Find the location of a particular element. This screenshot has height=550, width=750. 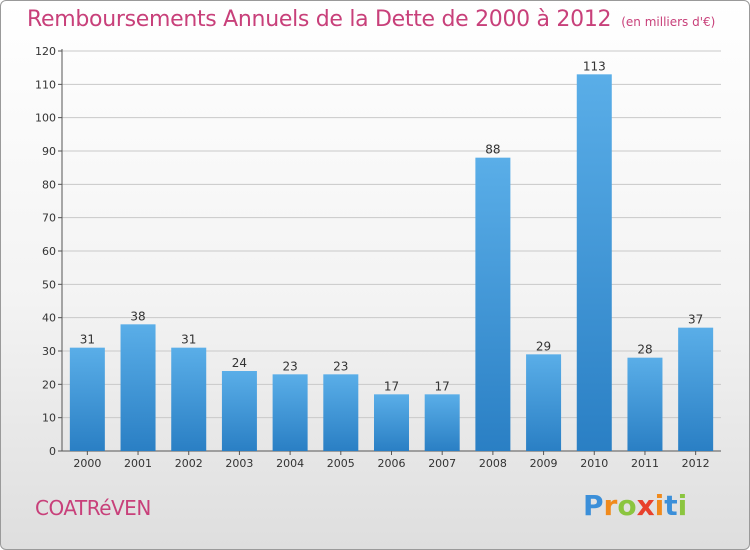

y-tick-label: 30 is located at coordinates (49, 351).